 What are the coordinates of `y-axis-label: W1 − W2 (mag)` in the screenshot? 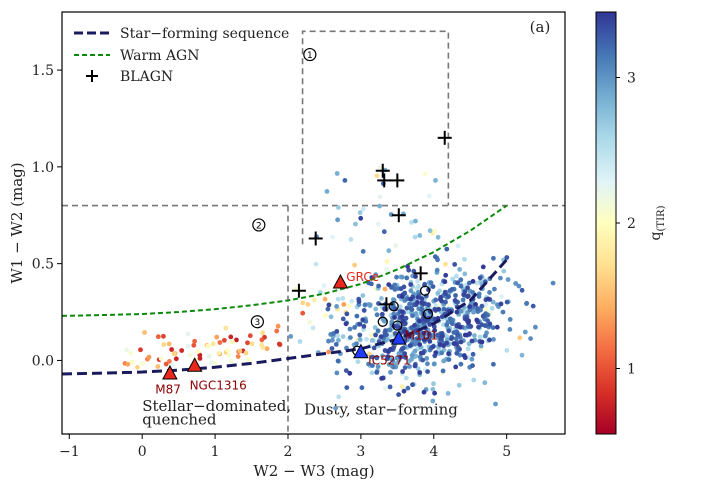 It's located at (17, 222).